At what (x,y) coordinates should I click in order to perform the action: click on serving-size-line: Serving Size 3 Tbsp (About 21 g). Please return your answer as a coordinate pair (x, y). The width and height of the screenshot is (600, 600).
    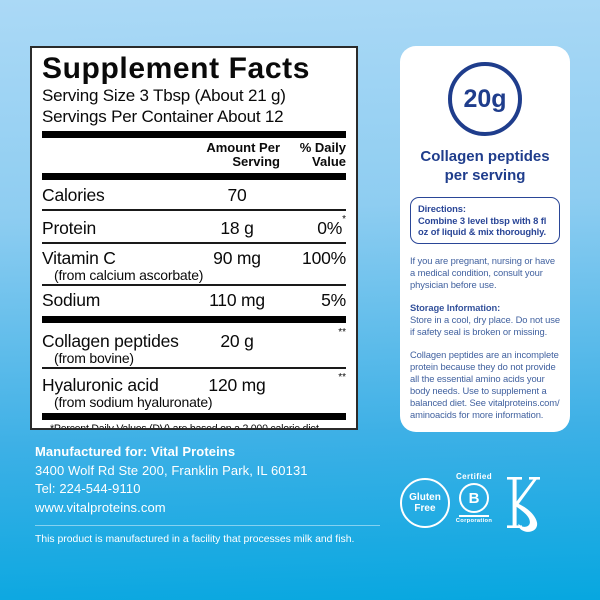
    Looking at the image, I should click on (164, 95).